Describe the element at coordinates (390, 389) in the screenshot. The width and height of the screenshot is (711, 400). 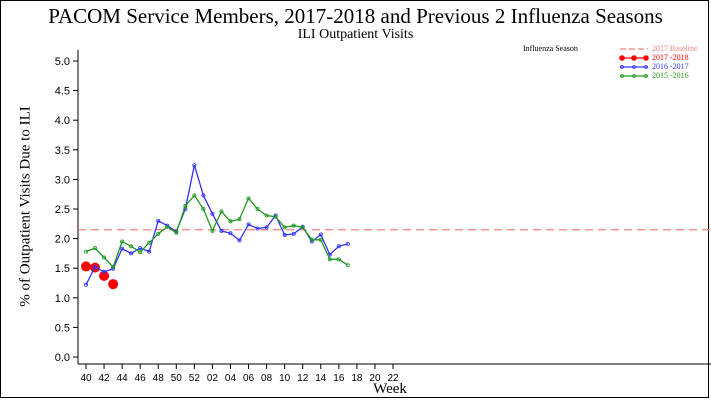
I see `x-axis-label: Week` at that location.